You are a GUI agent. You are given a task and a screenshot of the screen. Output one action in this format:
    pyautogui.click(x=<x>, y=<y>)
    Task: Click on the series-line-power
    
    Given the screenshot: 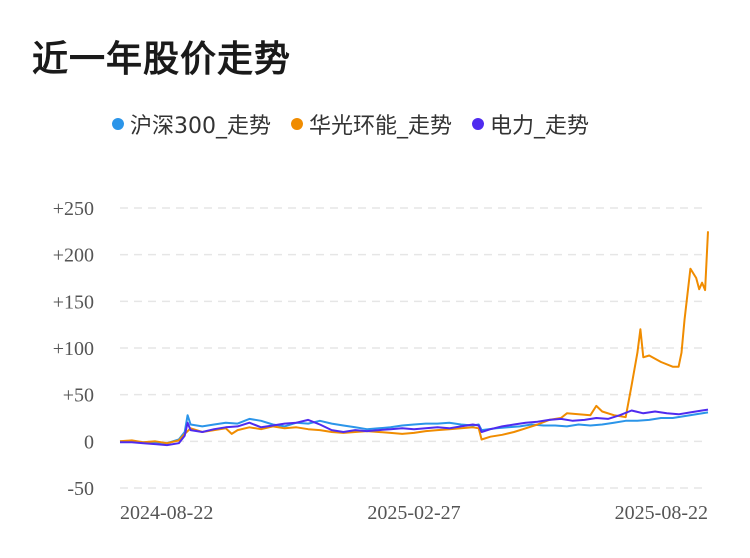 What is the action you would take?
    pyautogui.click(x=414, y=427)
    